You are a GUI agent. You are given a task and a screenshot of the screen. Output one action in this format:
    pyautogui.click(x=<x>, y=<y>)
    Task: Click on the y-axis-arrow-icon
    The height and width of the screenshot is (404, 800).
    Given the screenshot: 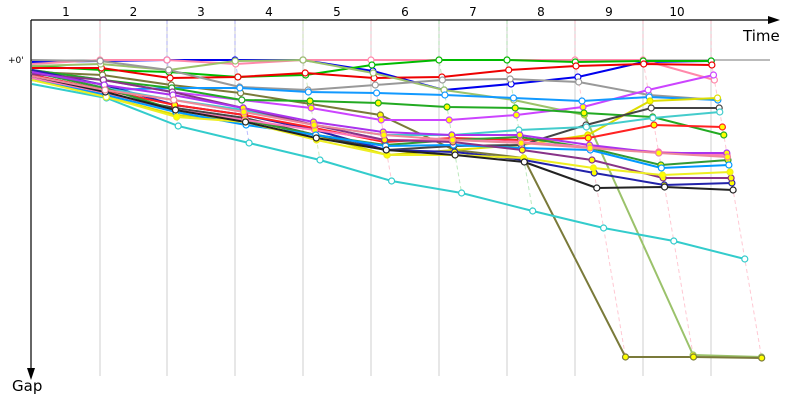 What is the action you would take?
    pyautogui.click(x=31, y=374)
    